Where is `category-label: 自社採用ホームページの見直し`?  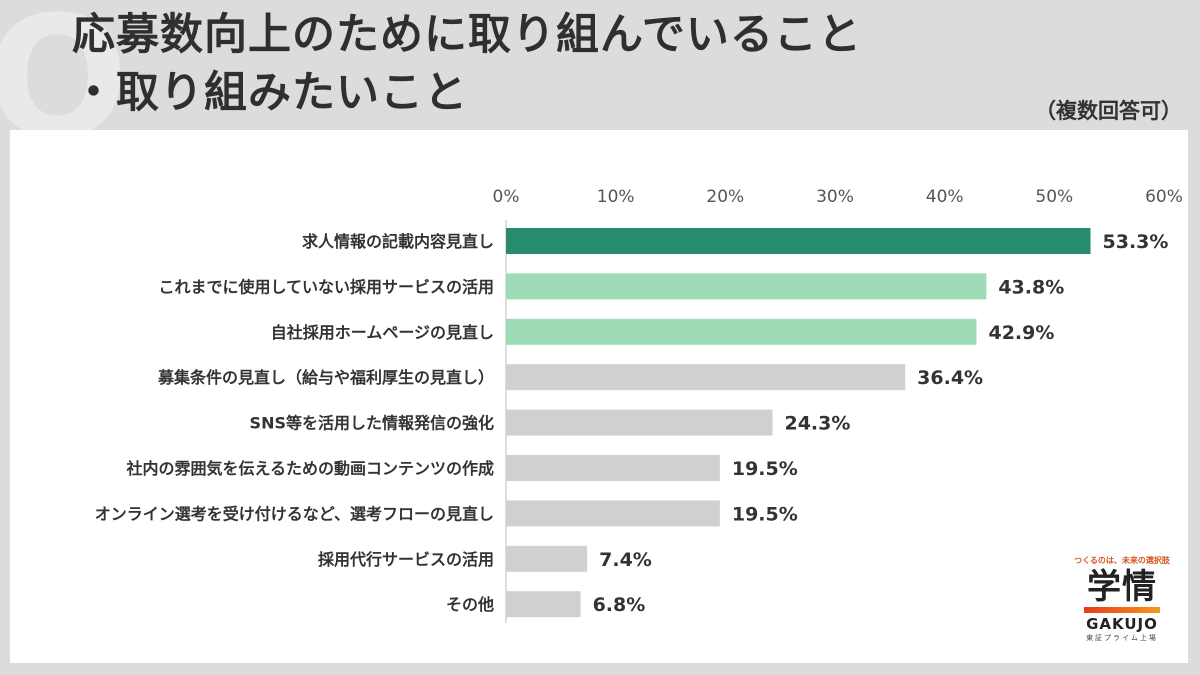
category-label: 自社採用ホームページの見直し is located at coordinates (382, 332).